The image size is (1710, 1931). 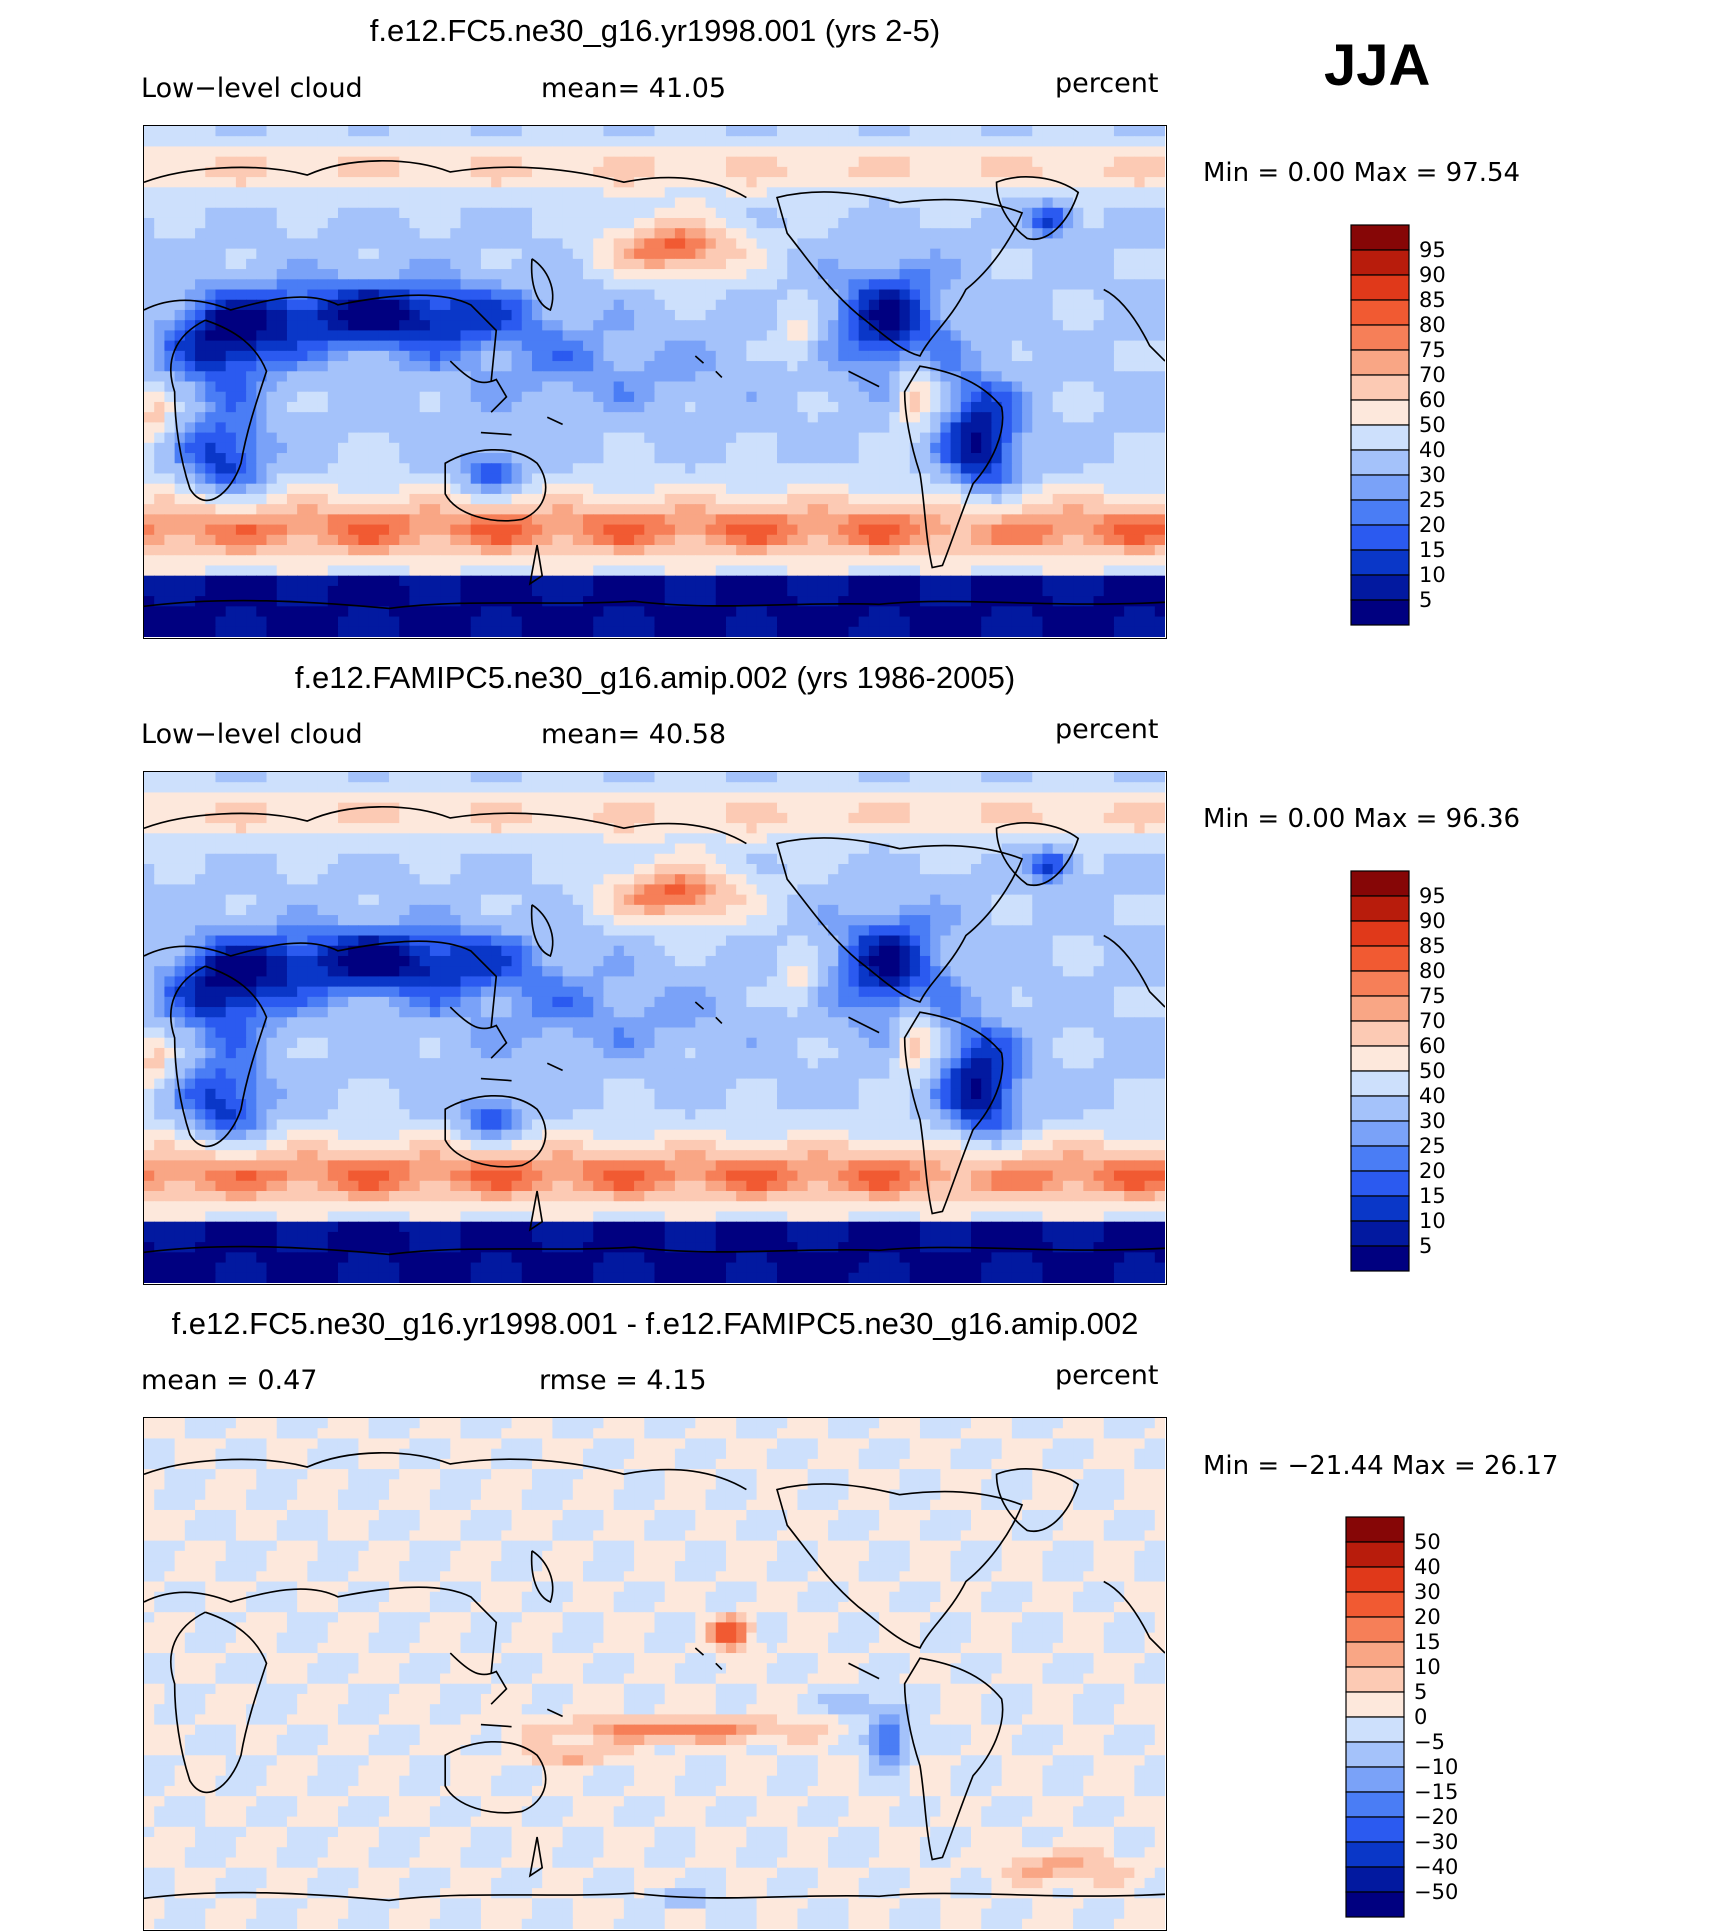 What do you see at coordinates (229, 1380) in the screenshot?
I see `panel3-mean-label: mean = 0.47` at bounding box center [229, 1380].